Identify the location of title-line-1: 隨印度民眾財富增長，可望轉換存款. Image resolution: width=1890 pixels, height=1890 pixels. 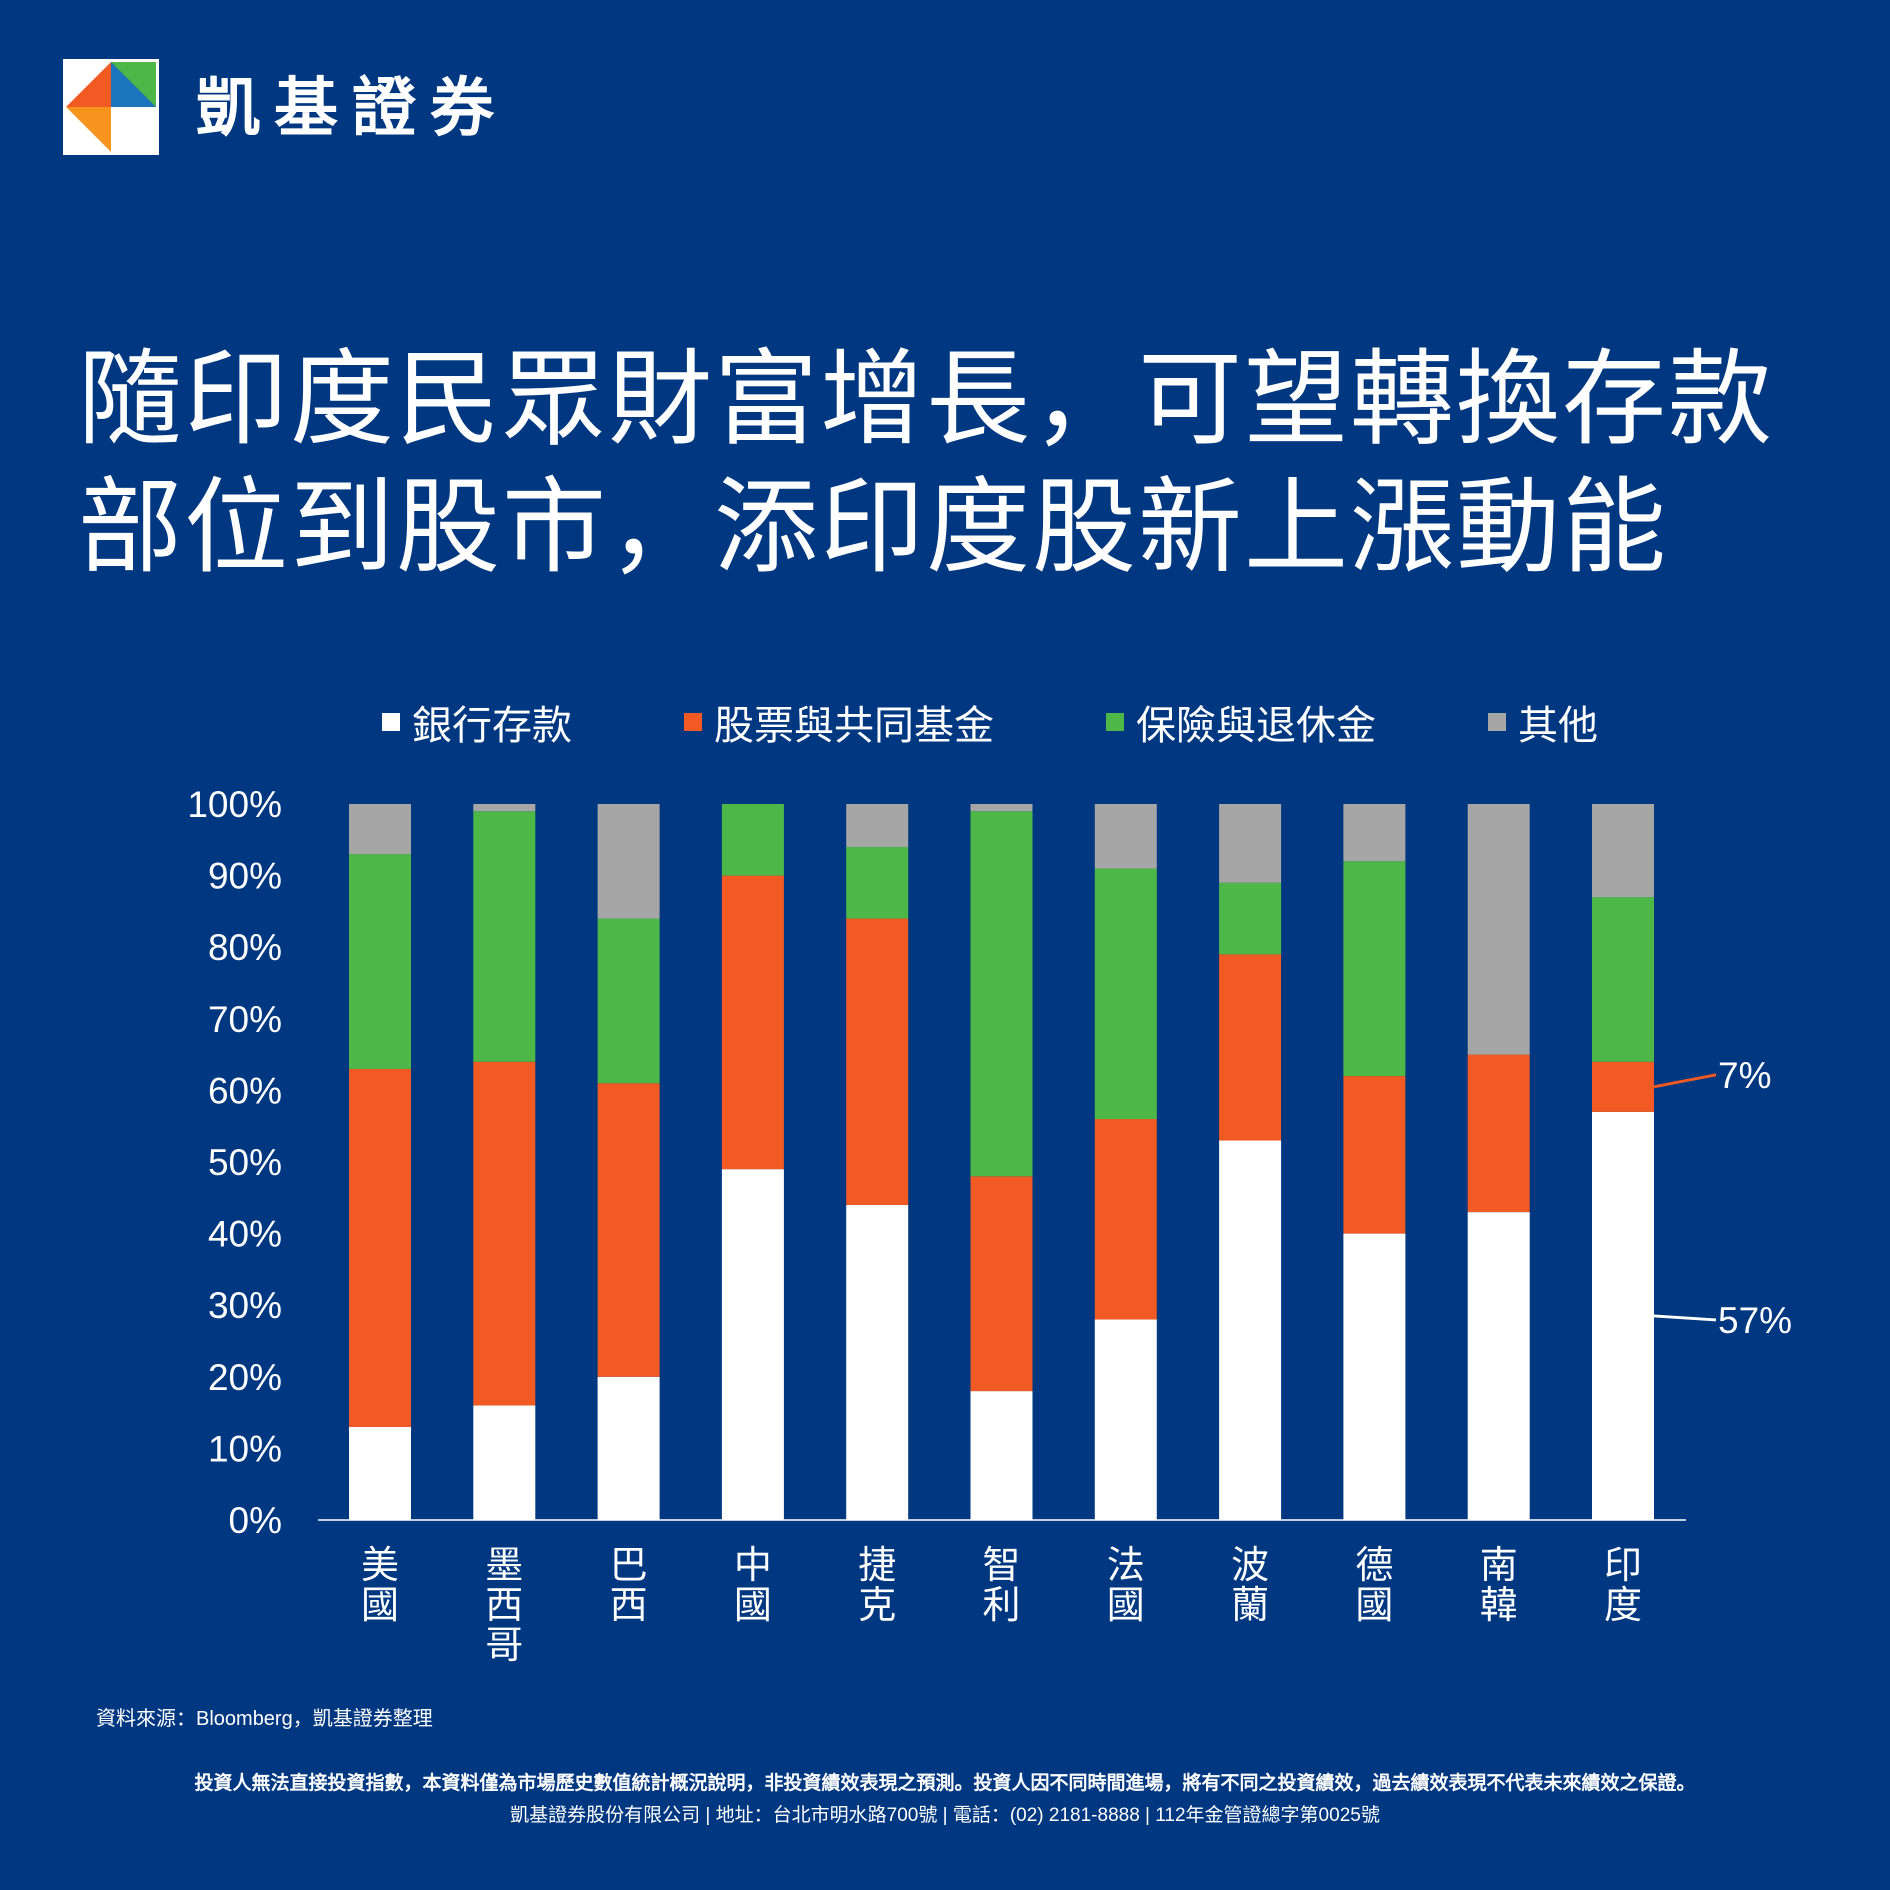
(926, 400).